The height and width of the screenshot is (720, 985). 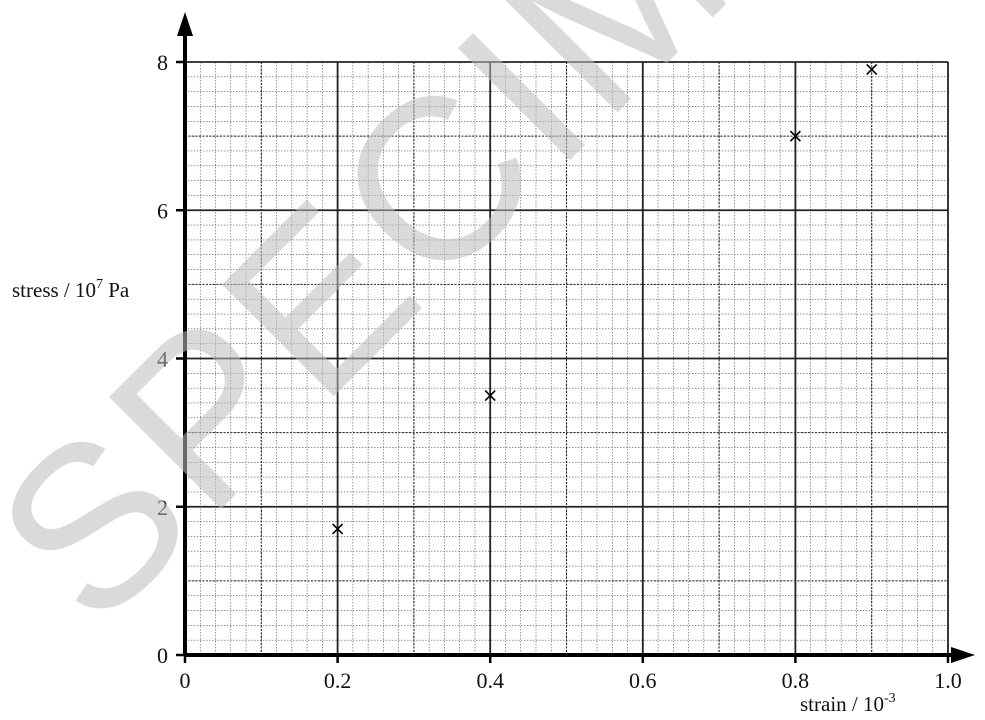 I want to click on y-tick-label: 0, so click(x=162, y=655).